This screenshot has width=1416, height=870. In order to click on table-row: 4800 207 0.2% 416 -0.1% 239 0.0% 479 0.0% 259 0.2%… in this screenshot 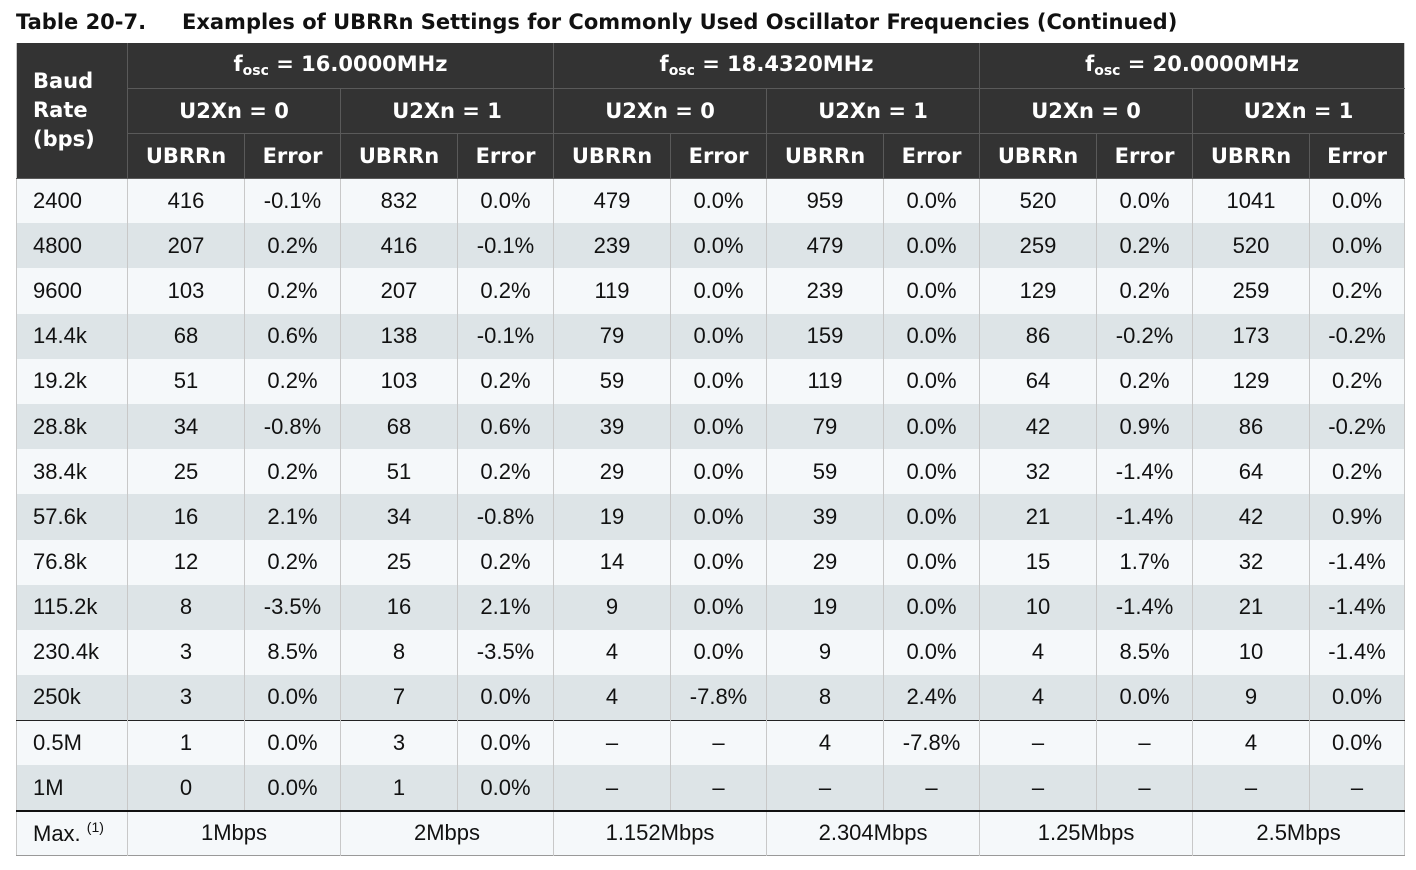, I will do `click(710, 246)`.